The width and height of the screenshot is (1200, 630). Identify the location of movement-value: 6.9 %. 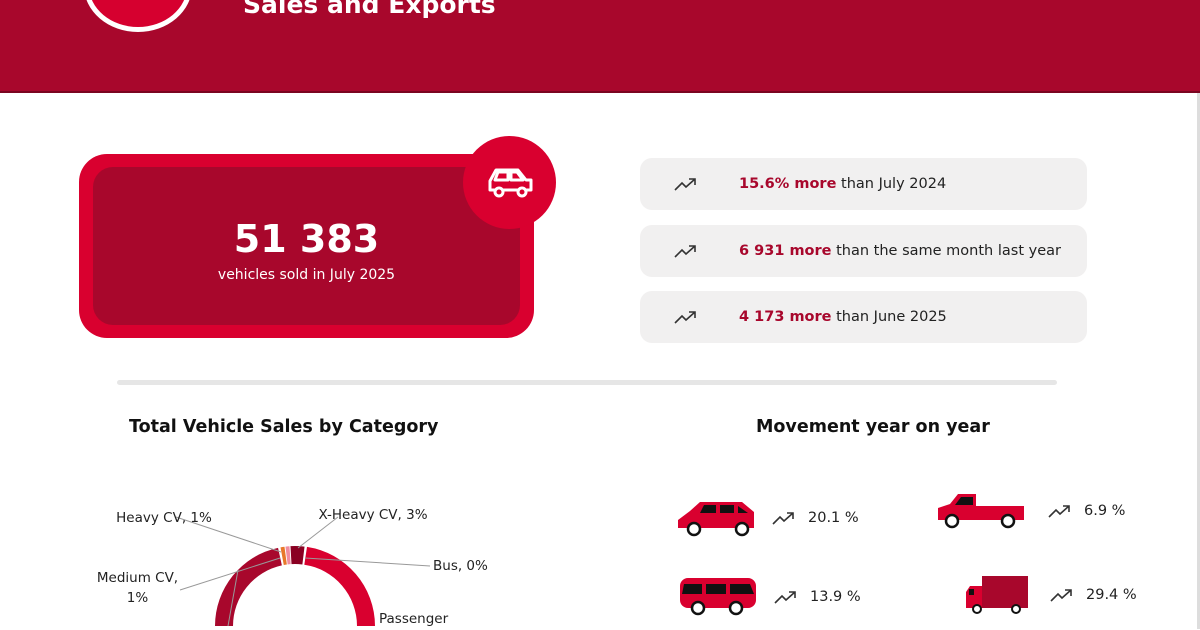
(1105, 511).